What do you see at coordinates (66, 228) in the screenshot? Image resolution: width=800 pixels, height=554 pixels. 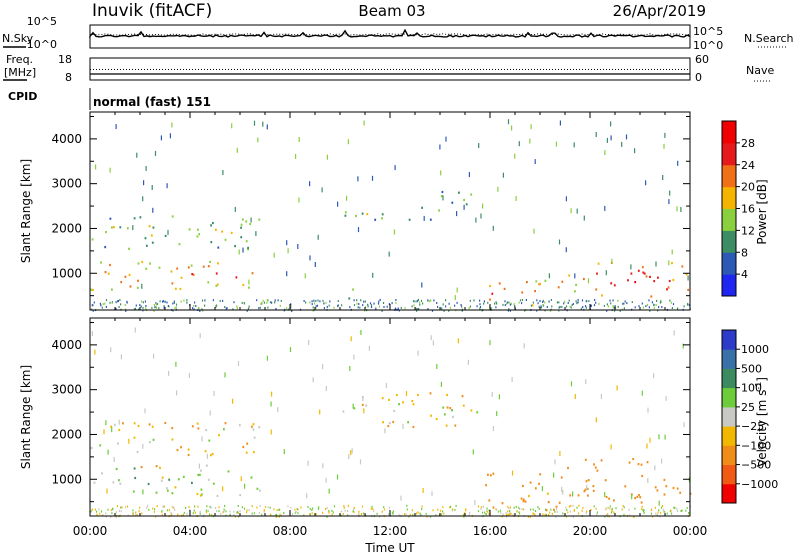 I see `y-tick-label: 2000` at bounding box center [66, 228].